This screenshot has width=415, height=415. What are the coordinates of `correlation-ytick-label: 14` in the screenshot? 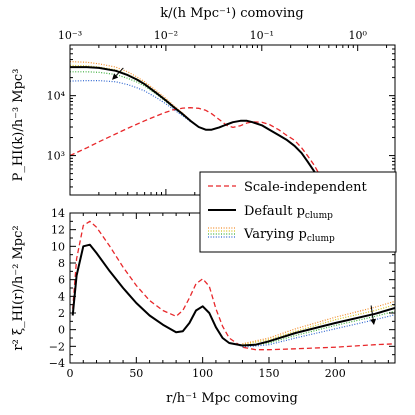 It's located at (58, 213).